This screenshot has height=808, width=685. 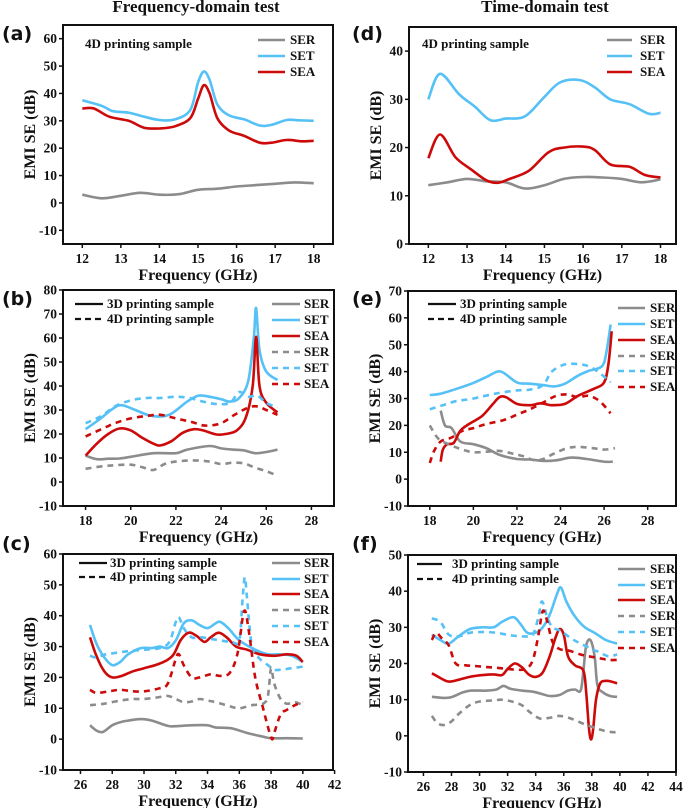 What do you see at coordinates (583, 258) in the screenshot?
I see `x-tick-label: 16` at bounding box center [583, 258].